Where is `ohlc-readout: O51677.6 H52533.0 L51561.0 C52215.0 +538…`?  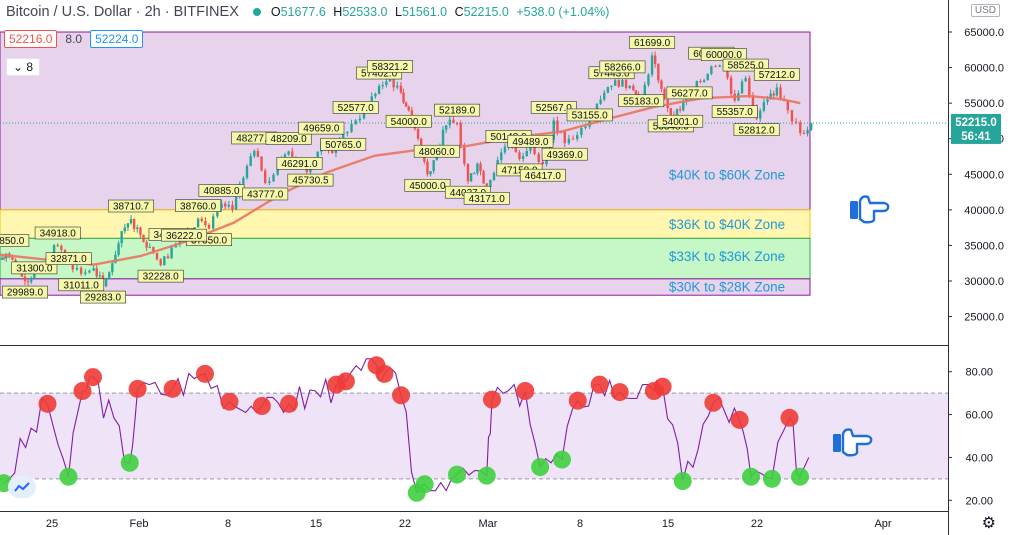 ohlc-readout: O51677.6 H52533.0 L51561.0 C52215.0 +538… is located at coordinates (442, 12).